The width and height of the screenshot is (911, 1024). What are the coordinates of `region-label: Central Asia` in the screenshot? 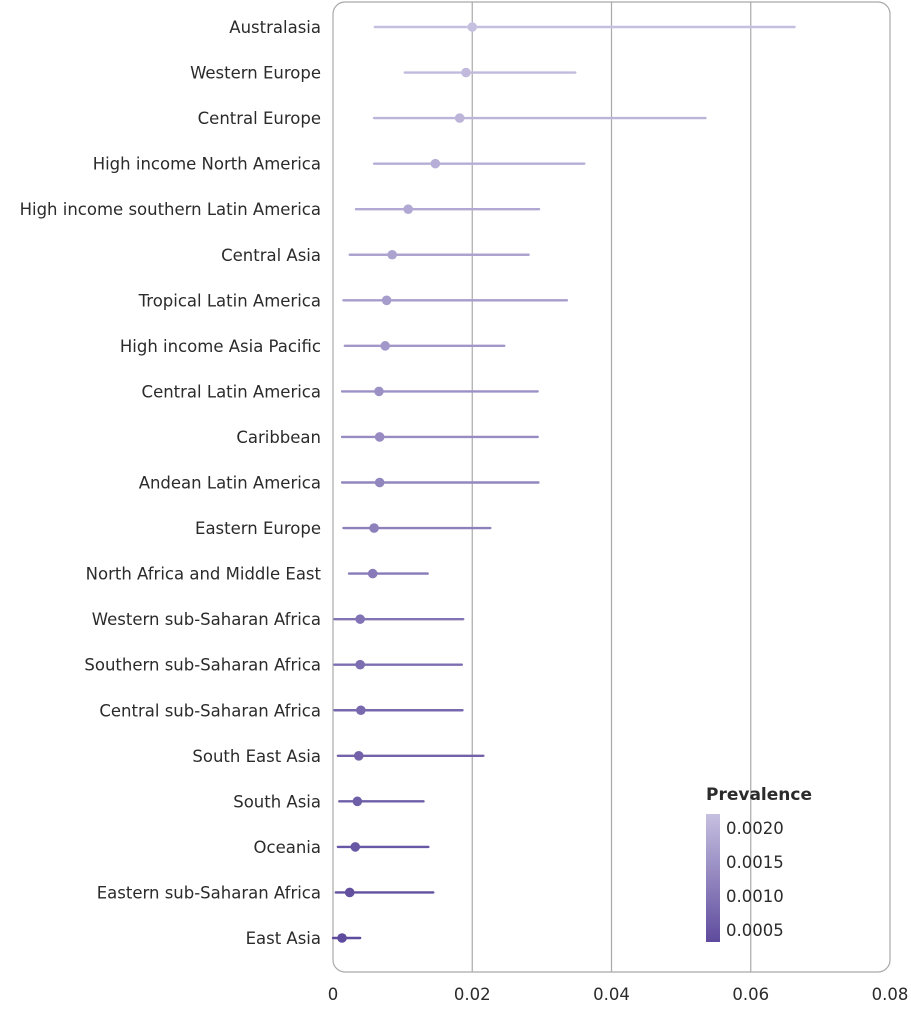 It's located at (271, 255).